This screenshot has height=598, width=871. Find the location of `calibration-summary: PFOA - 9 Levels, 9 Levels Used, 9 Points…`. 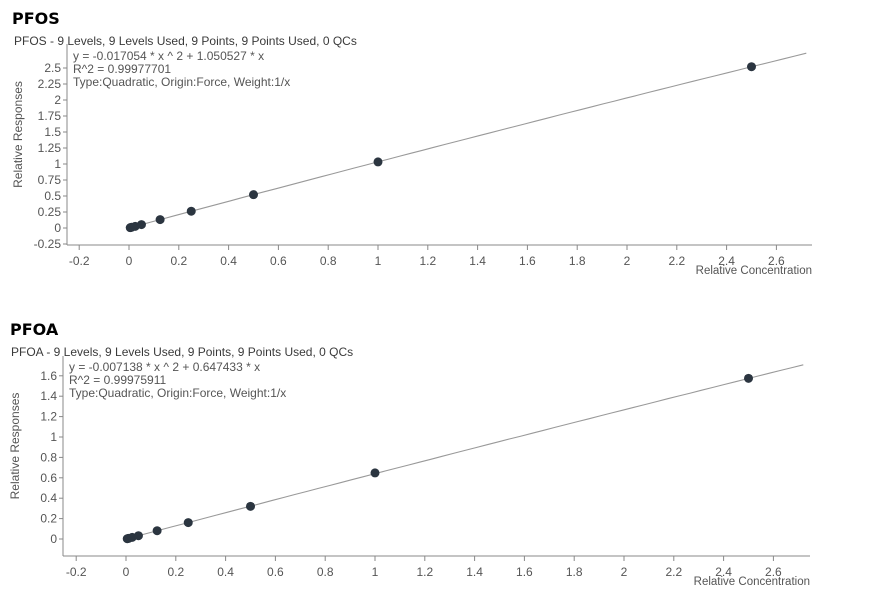

calibration-summary: PFOA - 9 Levels, 9 Levels Used, 9 Points… is located at coordinates (182, 352).